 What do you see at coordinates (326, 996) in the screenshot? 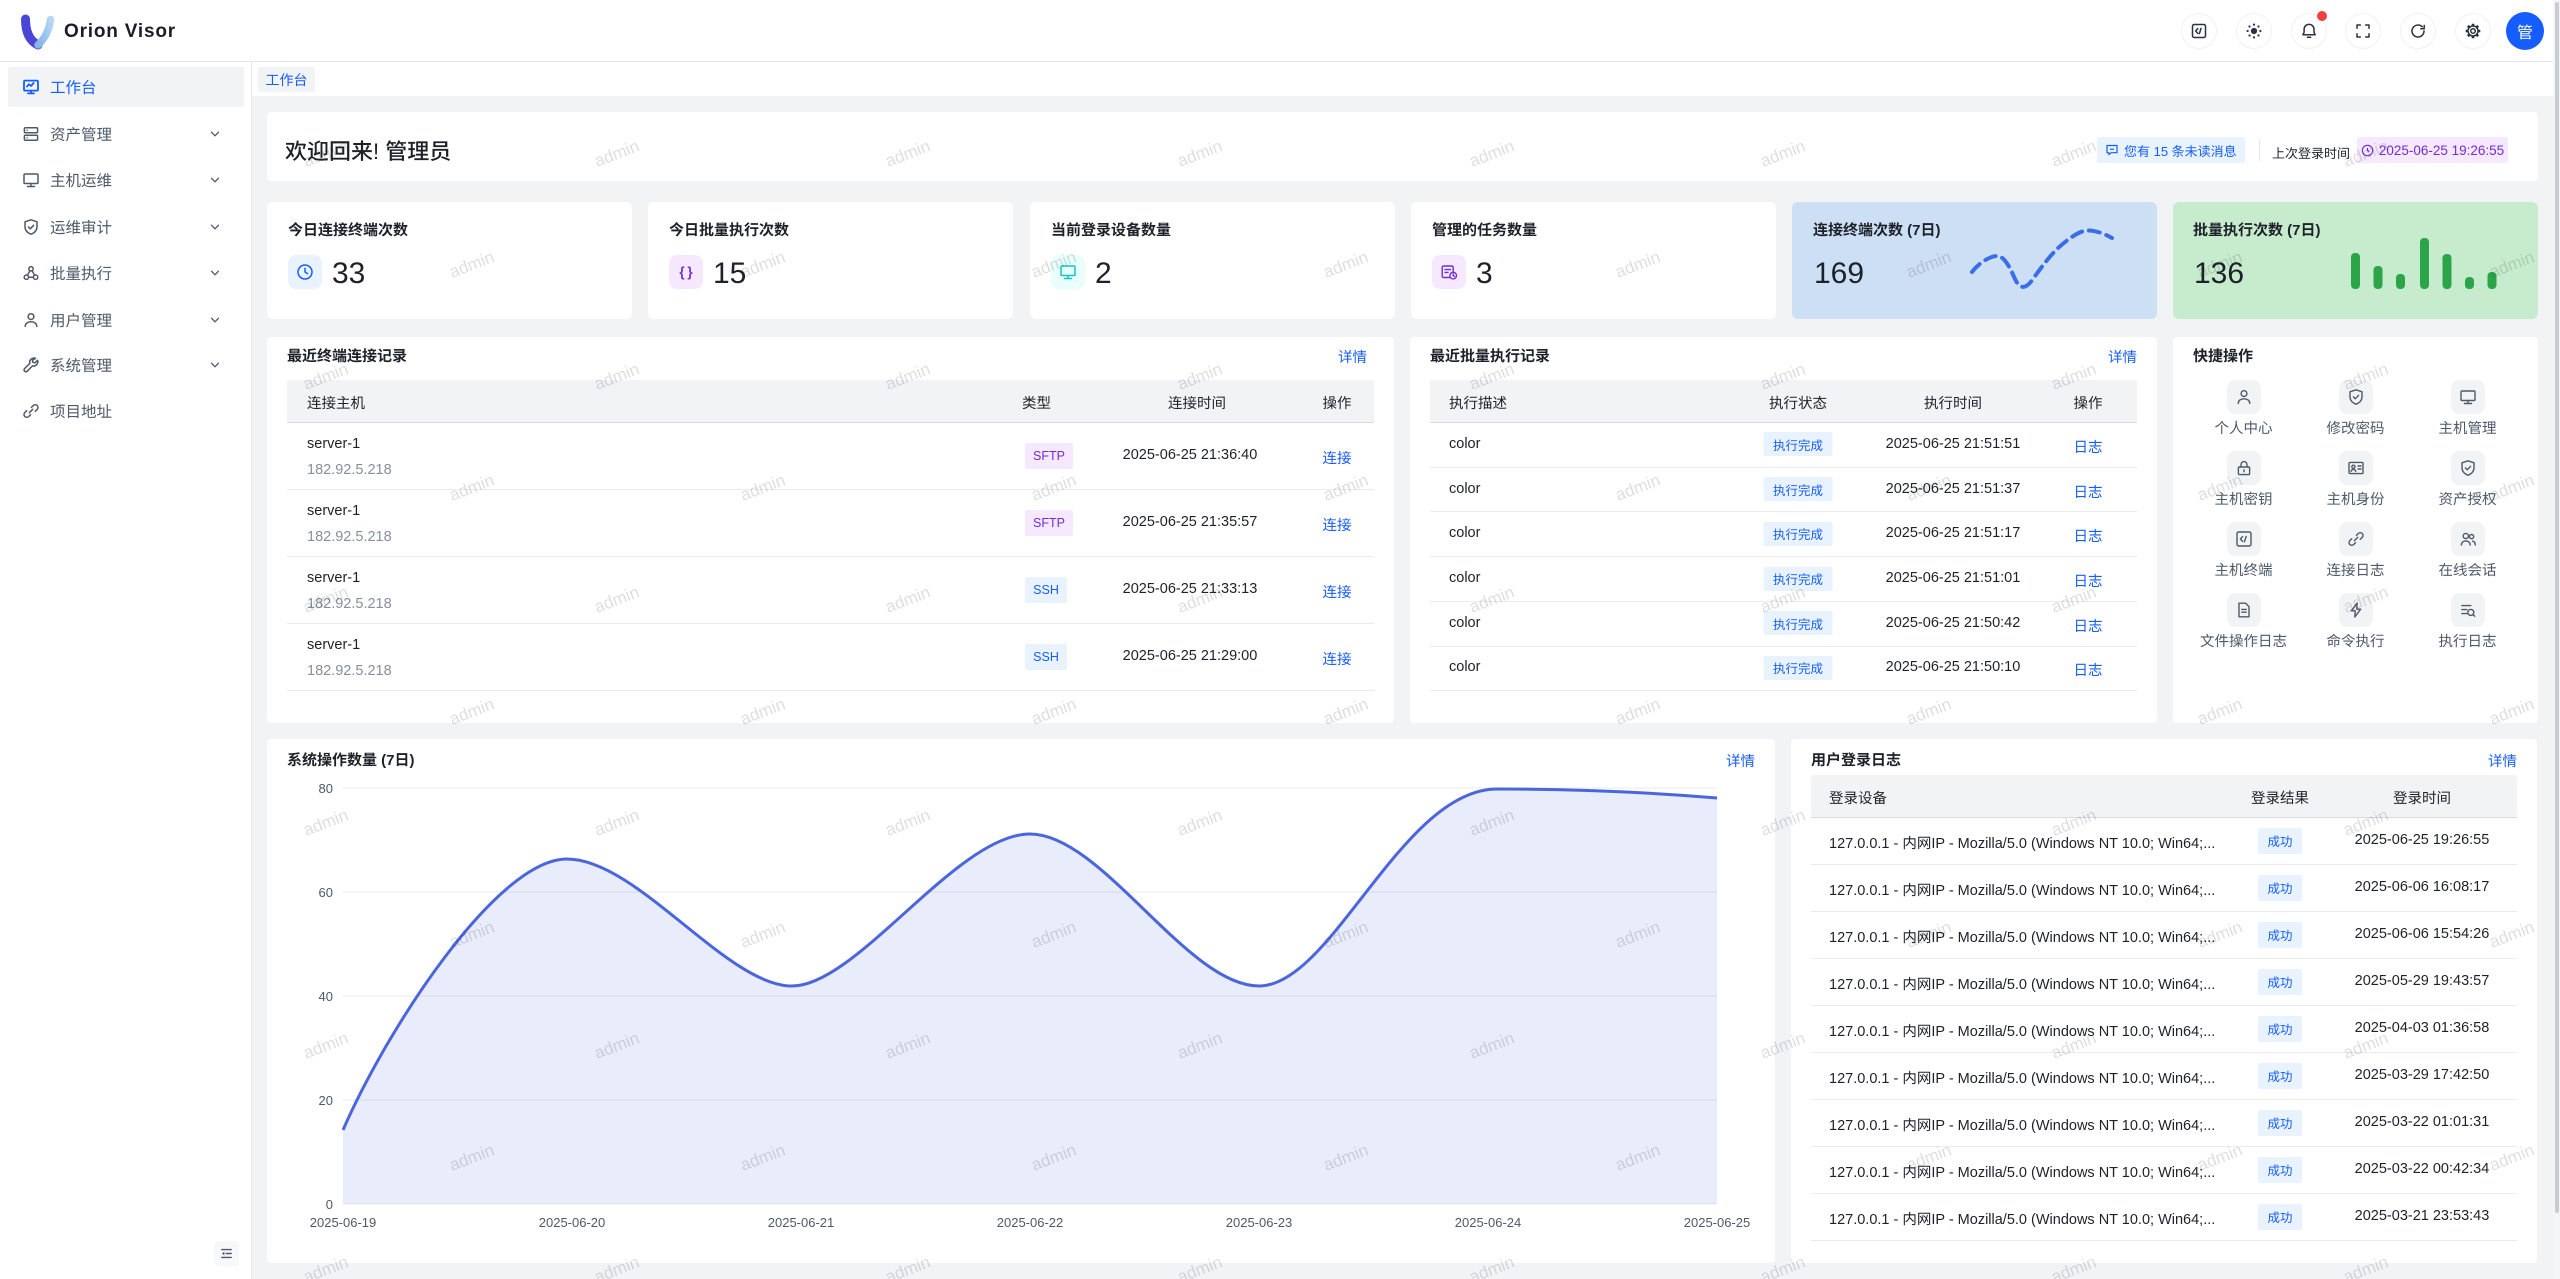
I see `svg-text: 40` at bounding box center [326, 996].